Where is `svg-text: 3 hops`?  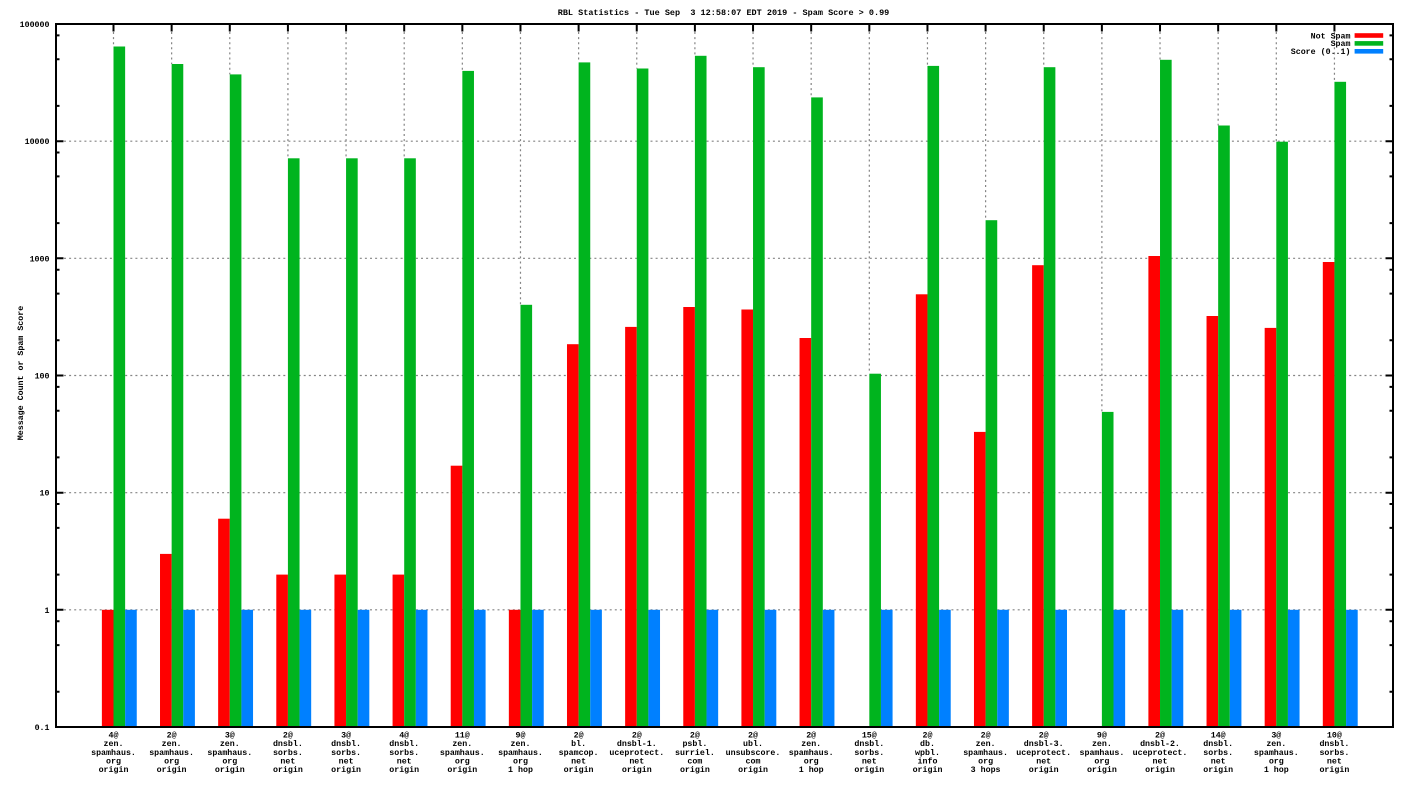 svg-text: 3 hops is located at coordinates (986, 770).